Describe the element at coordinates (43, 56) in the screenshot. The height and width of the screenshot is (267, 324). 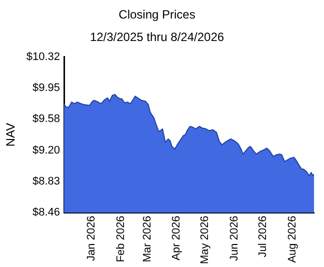
I see `y-tick-label: $10.32` at that location.